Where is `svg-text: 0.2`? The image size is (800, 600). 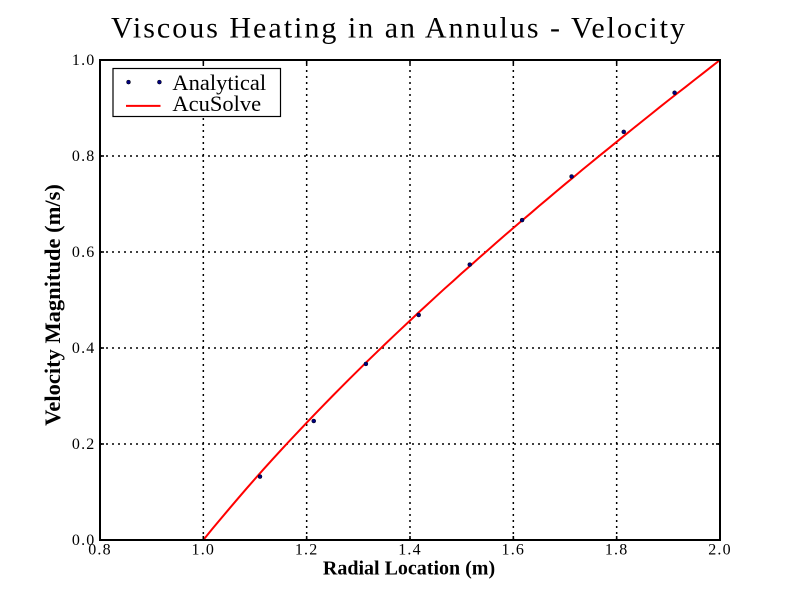 svg-text: 0.2 is located at coordinates (84, 444).